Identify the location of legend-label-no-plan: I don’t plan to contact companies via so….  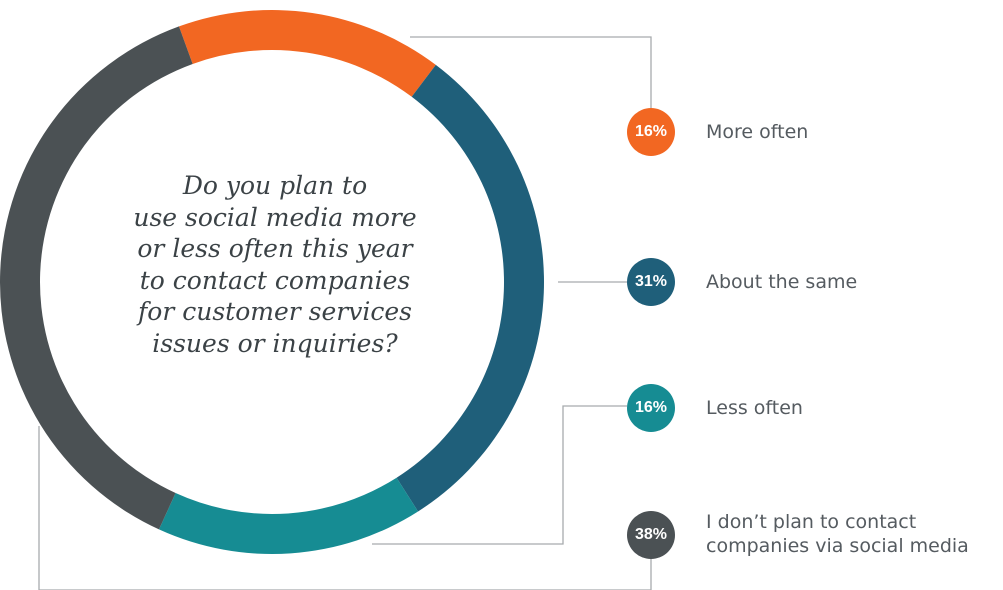
(837, 534).